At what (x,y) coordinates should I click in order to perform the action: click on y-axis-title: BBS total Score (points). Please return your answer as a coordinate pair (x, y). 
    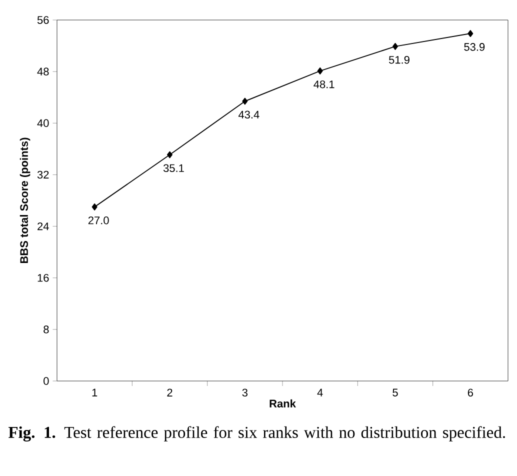
    Looking at the image, I should click on (25, 201).